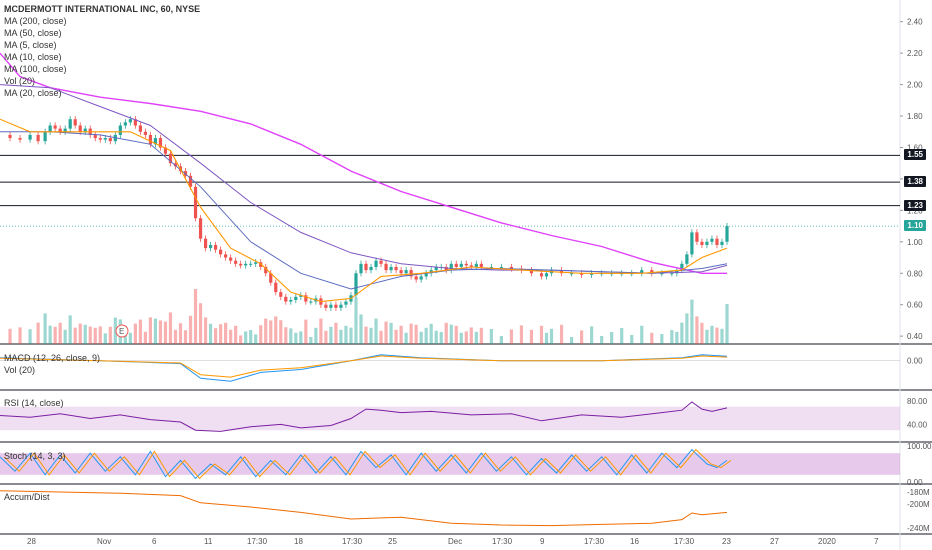 This screenshot has height=550, width=932. What do you see at coordinates (918, 528) in the screenshot?
I see `accum-axis-label: -240M` at bounding box center [918, 528].